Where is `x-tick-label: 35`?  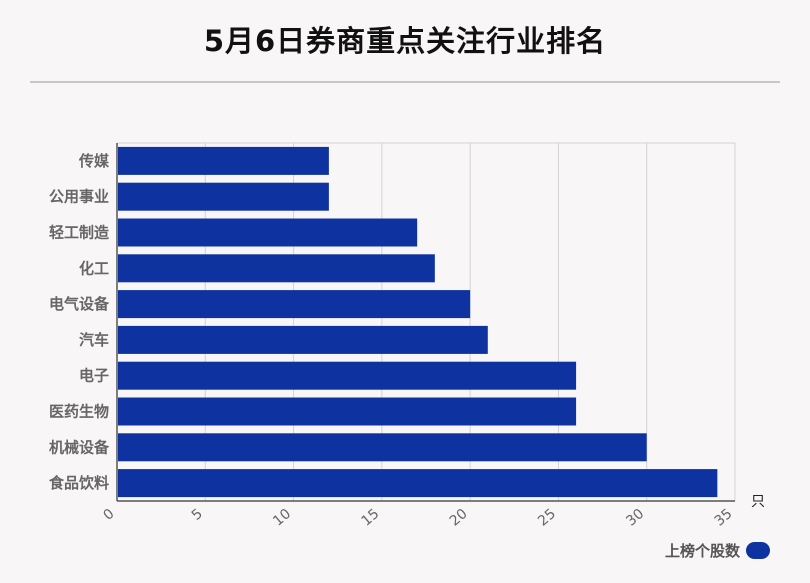 x-tick-label: 35 is located at coordinates (724, 518).